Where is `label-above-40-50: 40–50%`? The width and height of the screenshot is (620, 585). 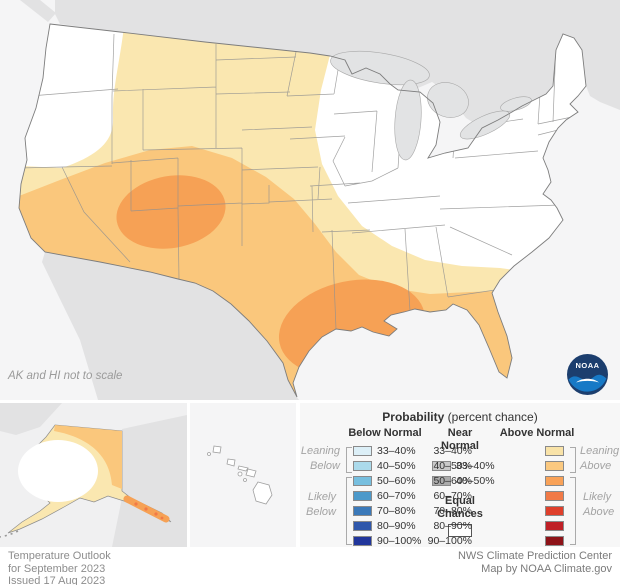 label-above-40-50: 40–50% is located at coordinates (452, 466).